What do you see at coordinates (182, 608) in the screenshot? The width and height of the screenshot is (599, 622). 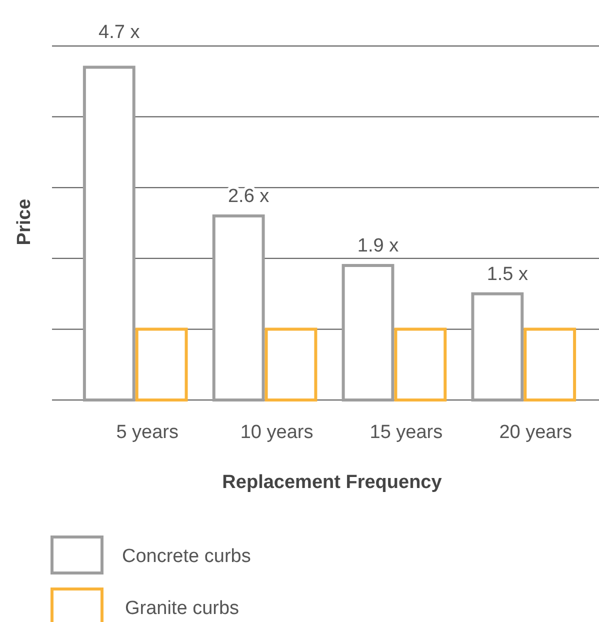 I see `legend-label: Granite curbs` at bounding box center [182, 608].